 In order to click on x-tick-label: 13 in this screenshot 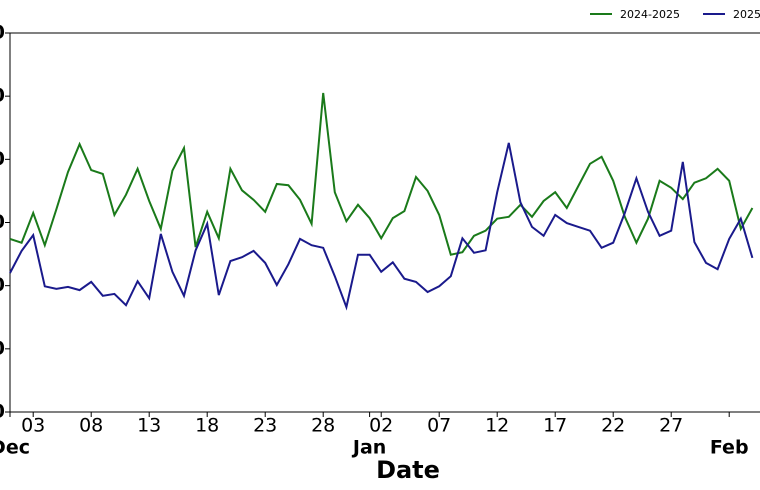, I will do `click(149, 426)`.